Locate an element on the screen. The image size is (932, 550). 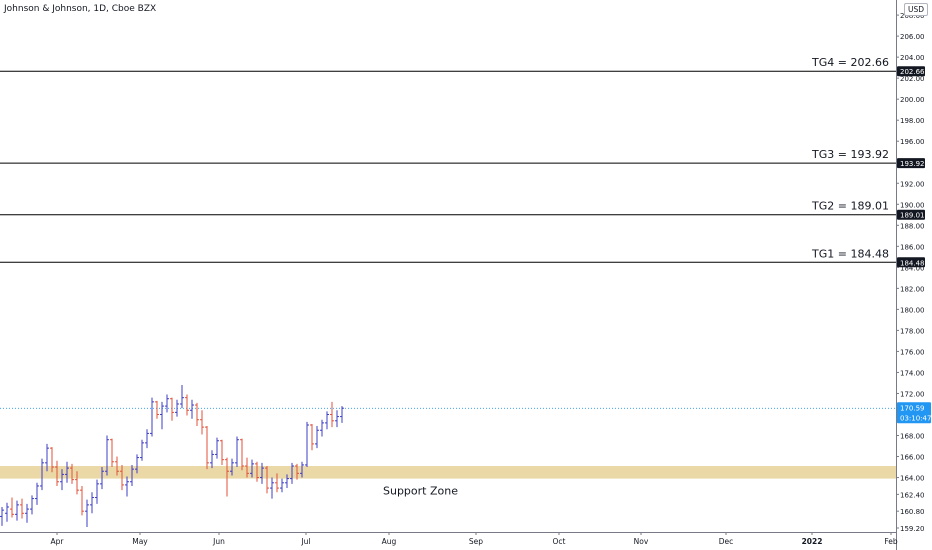
x-tick-label: Feb is located at coordinates (891, 541).